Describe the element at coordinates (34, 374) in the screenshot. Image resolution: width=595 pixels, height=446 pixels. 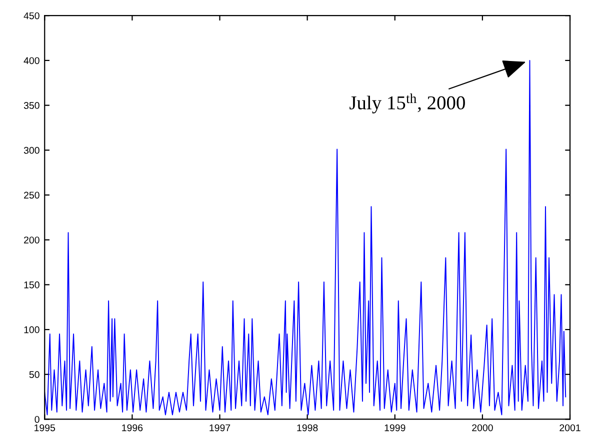
I see `y-tick-label: 50` at that location.